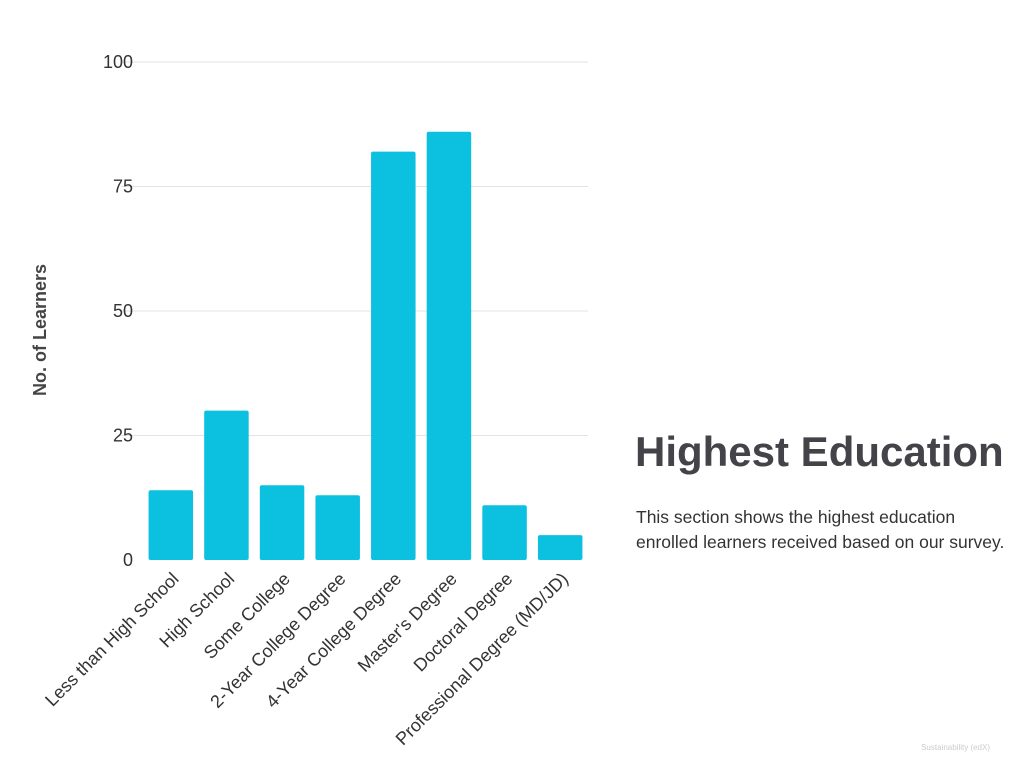 Image resolution: width=1024 pixels, height=768 pixels. I want to click on section-title: Highest Education, so click(819, 451).